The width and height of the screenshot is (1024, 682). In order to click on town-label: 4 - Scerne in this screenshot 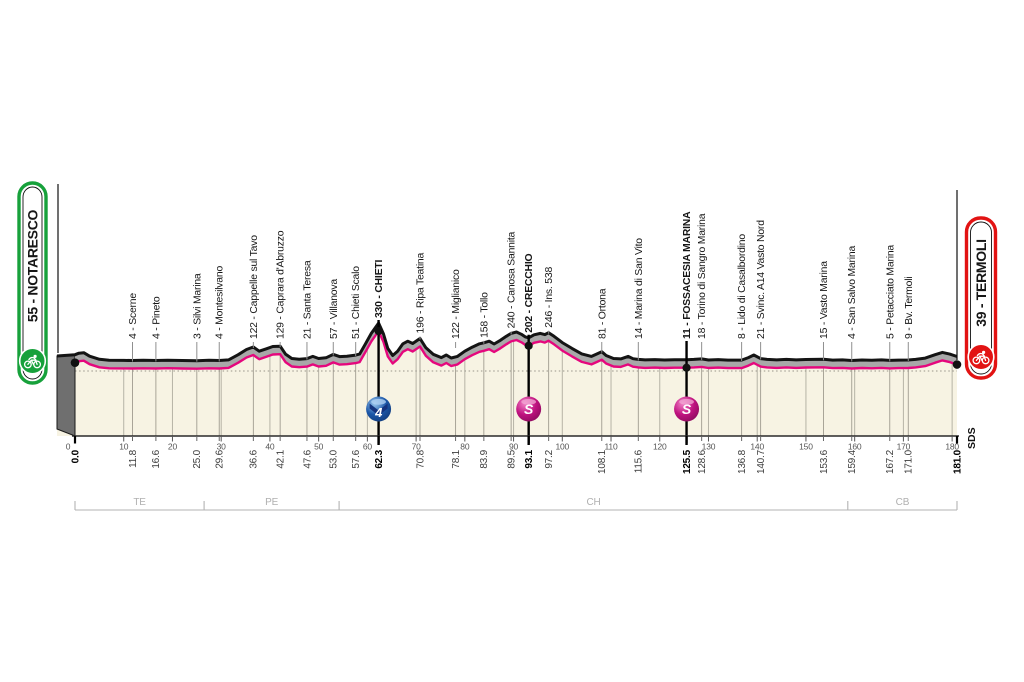, I will do `click(133, 316)`.